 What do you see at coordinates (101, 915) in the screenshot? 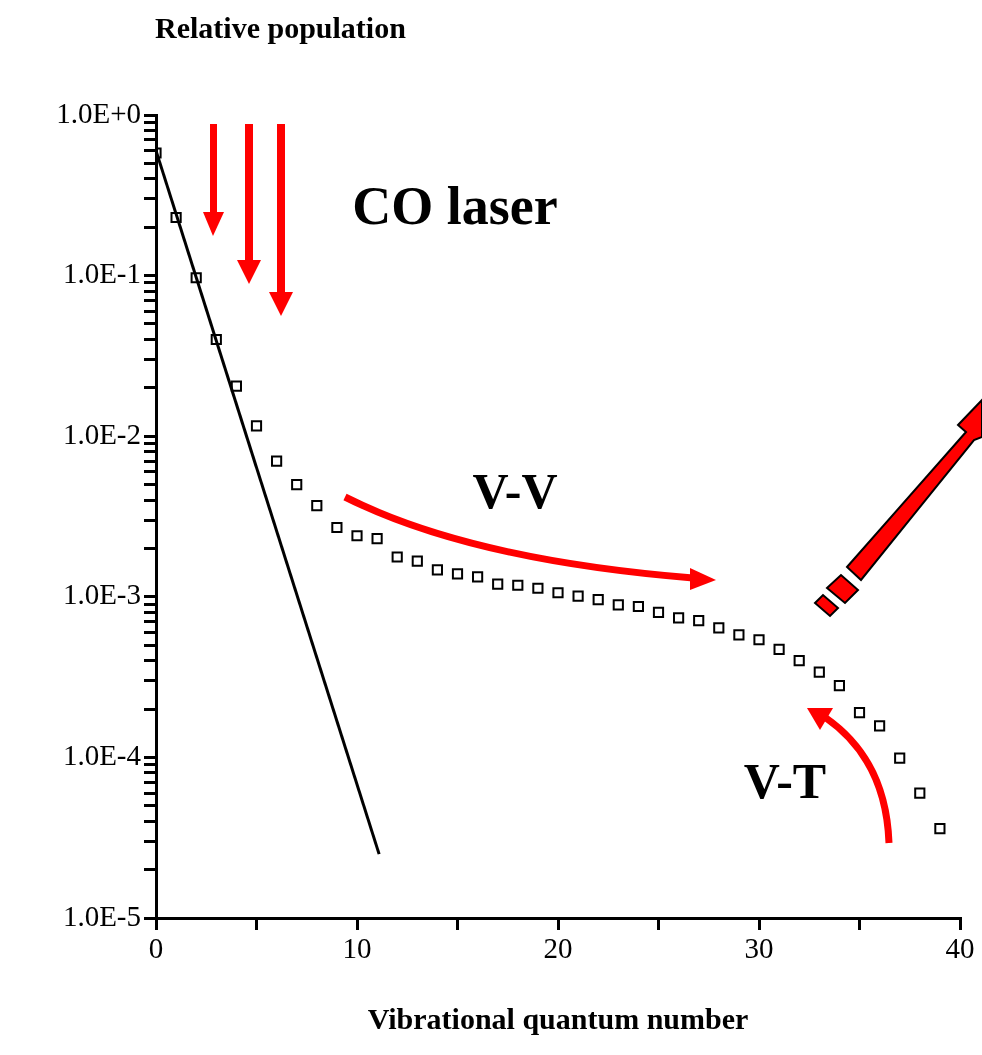
I see `y-tick-label: 1.0E-5` at bounding box center [101, 915].